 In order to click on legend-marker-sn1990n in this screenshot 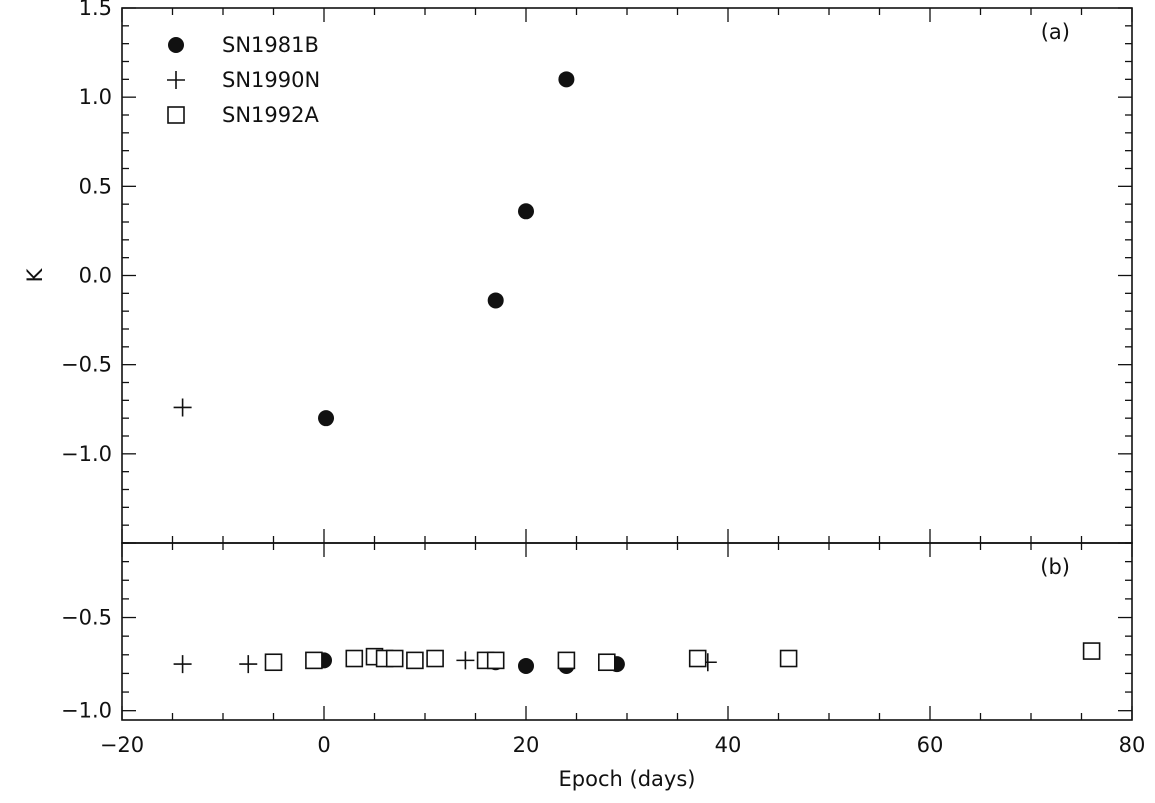, I will do `click(176, 80)`.